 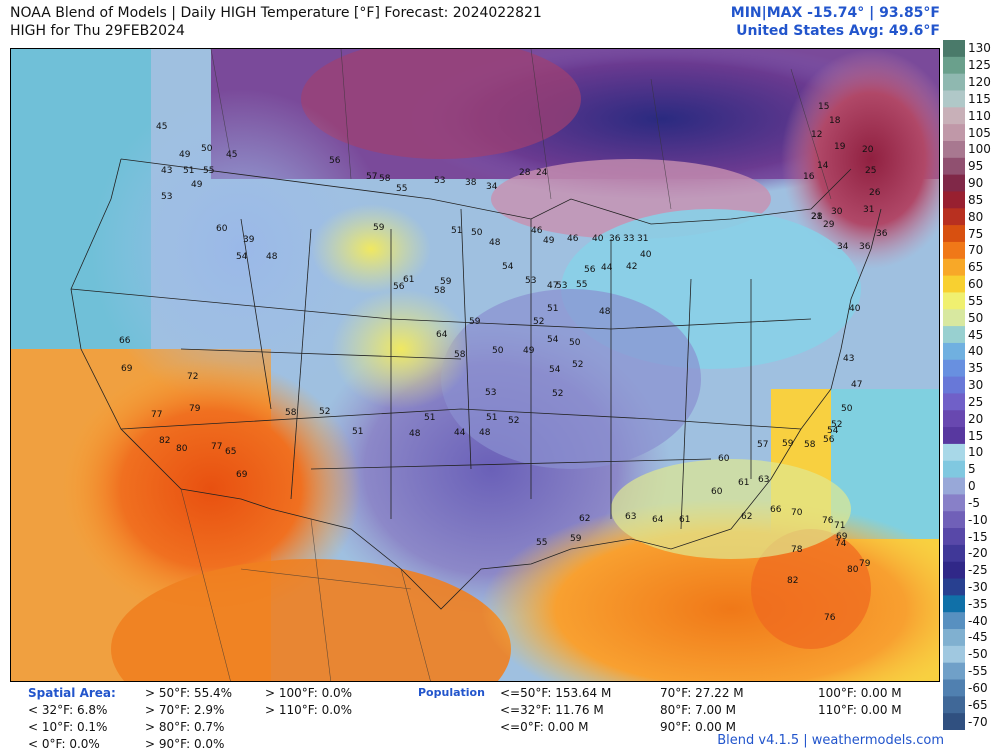 What do you see at coordinates (544, 727) in the screenshot?
I see `population-stat: <=0°F: 0.00 M` at bounding box center [544, 727].